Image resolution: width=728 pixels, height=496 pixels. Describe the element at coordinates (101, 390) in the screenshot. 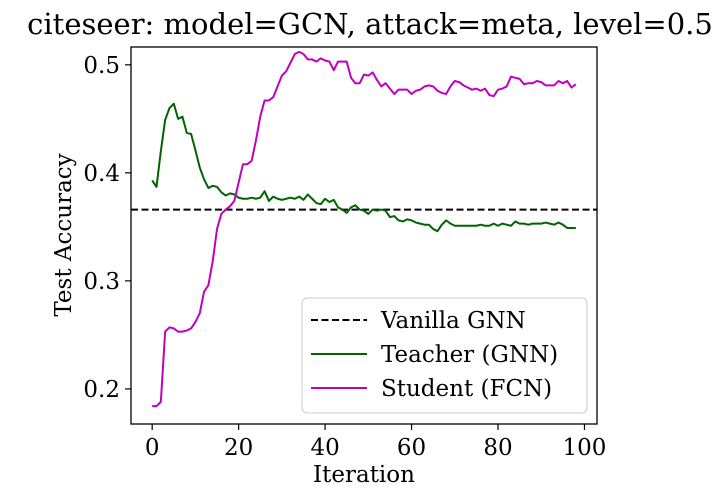

I see `y-tick-label: 0.2` at that location.